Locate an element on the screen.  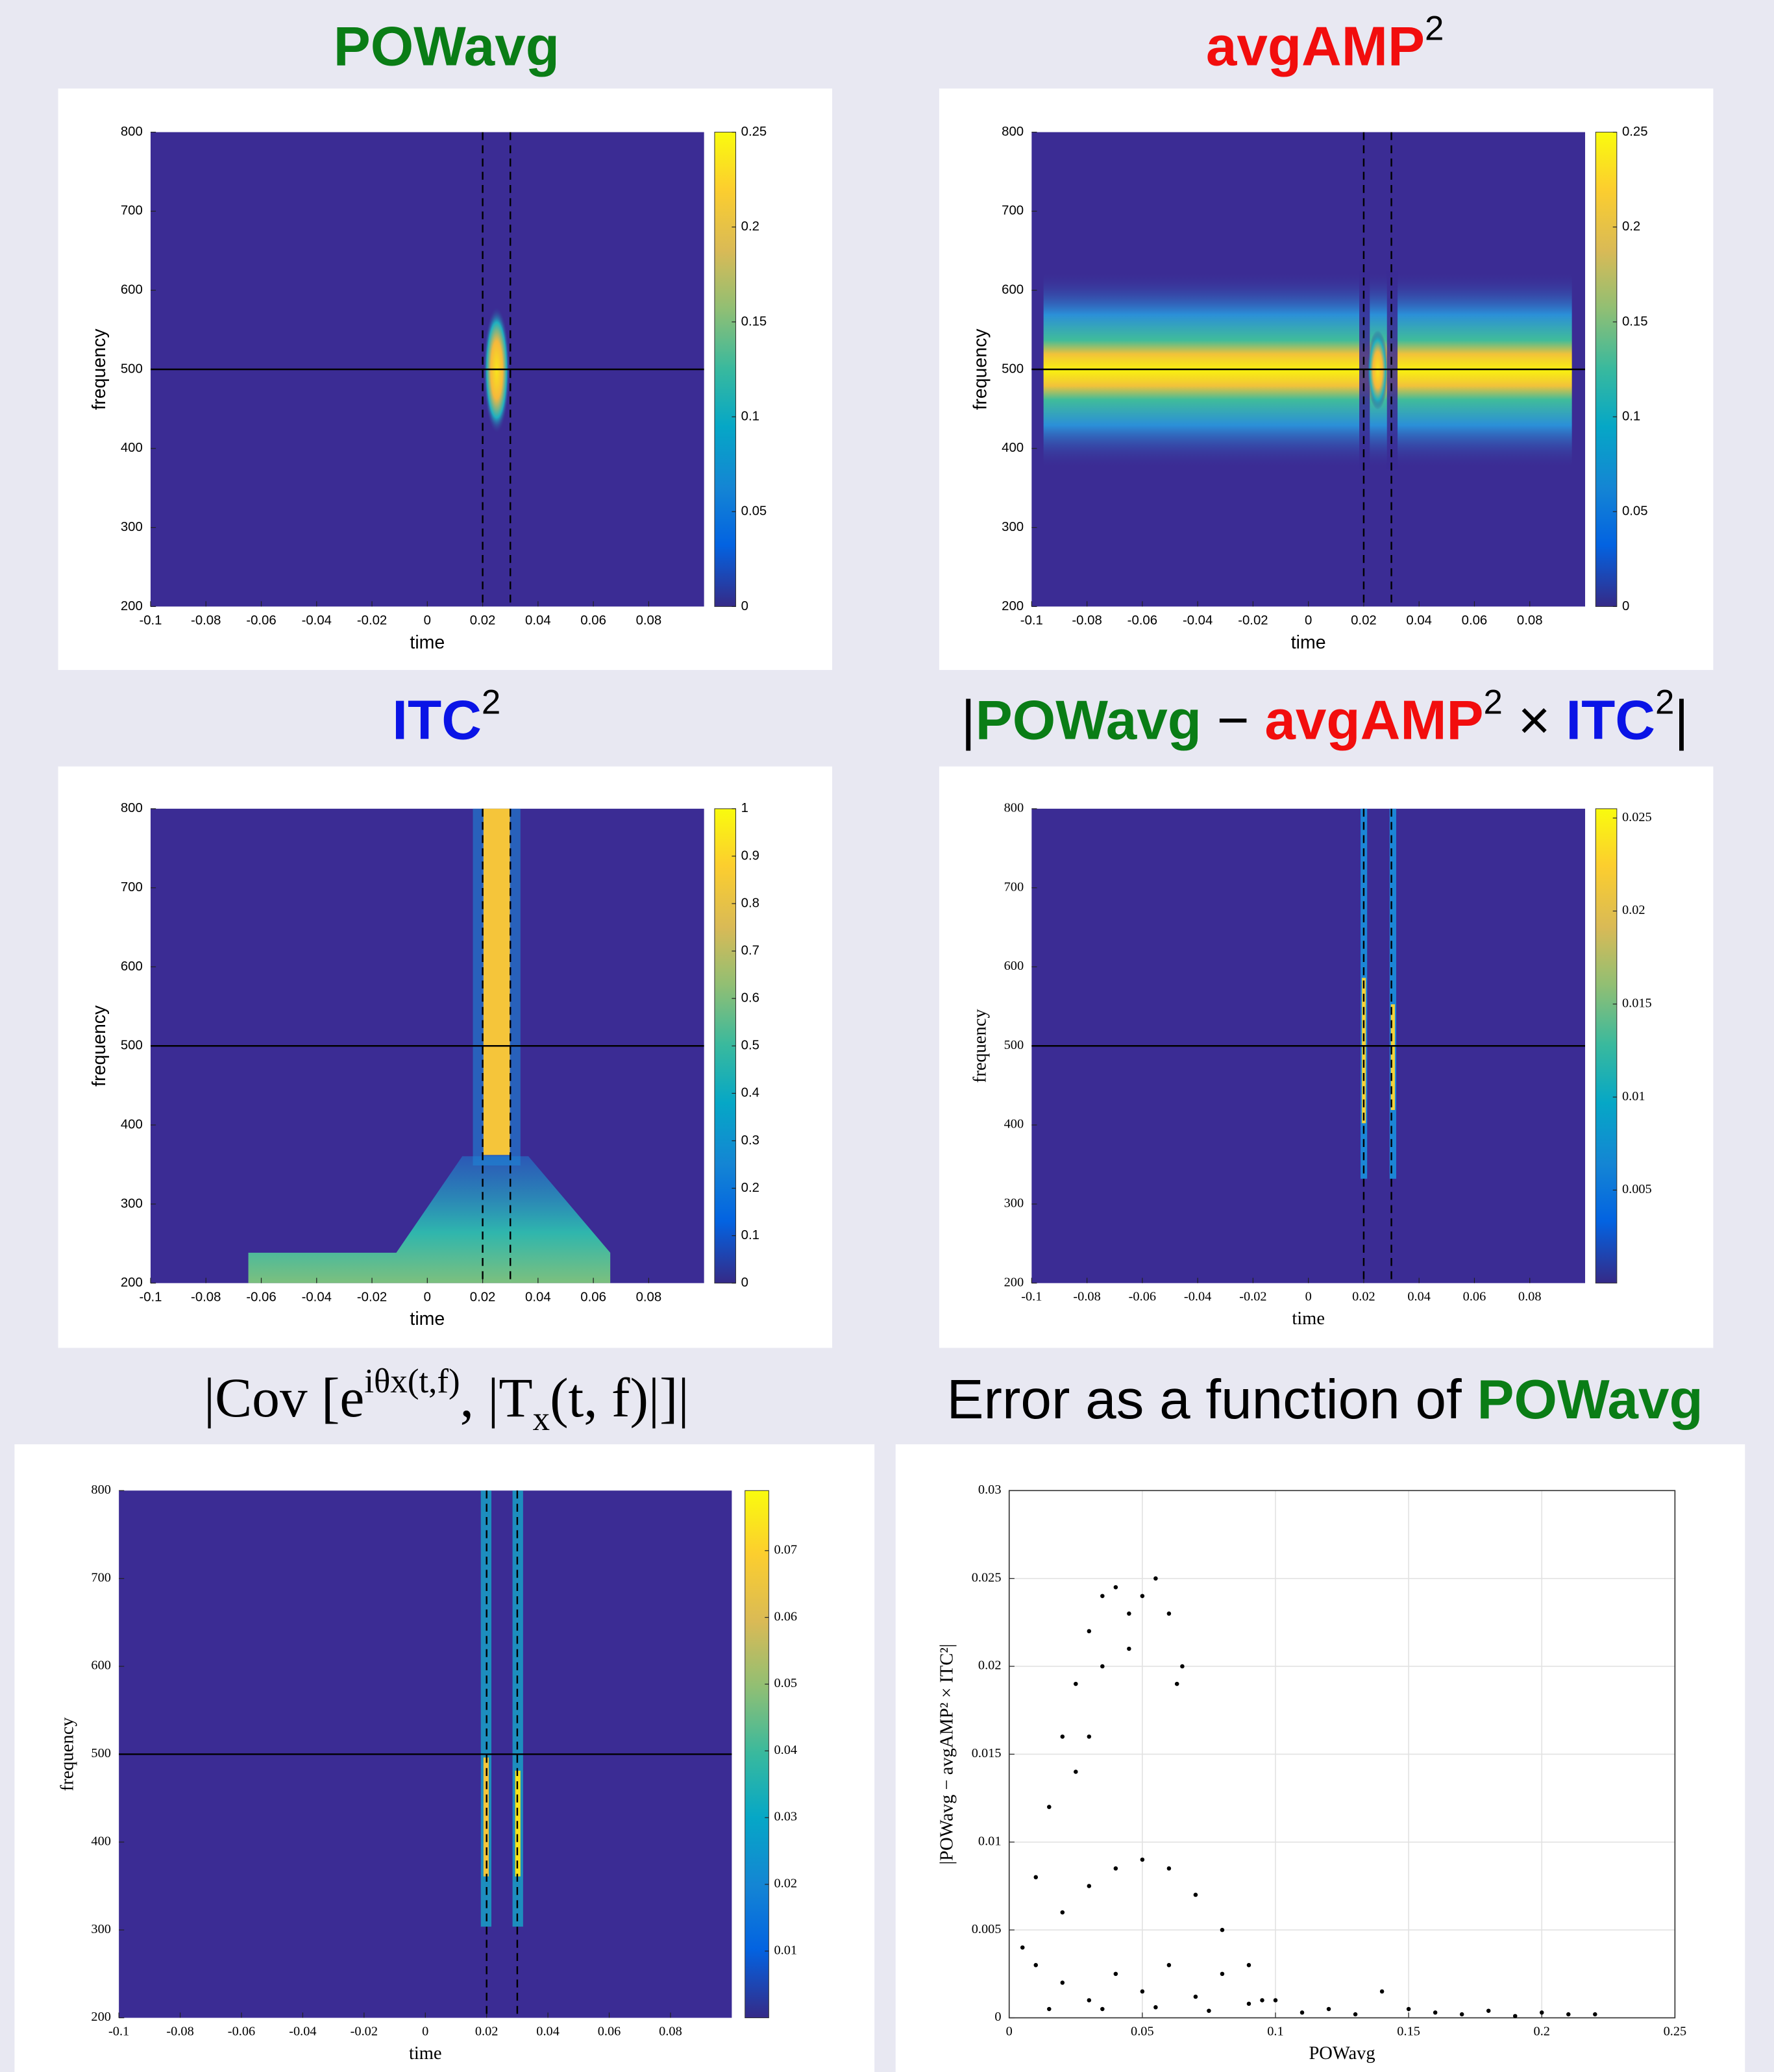
chart-title: |POWavg − avgAMP2 × ITC2| is located at coordinates (1325, 718).